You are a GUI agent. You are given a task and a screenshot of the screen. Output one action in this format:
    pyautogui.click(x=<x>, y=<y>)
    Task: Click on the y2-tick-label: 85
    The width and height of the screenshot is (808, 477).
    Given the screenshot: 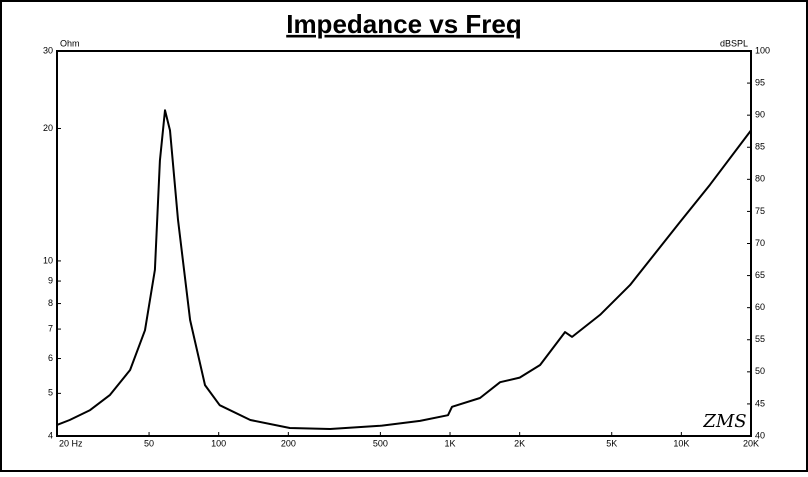 What is the action you would take?
    pyautogui.click(x=760, y=147)
    